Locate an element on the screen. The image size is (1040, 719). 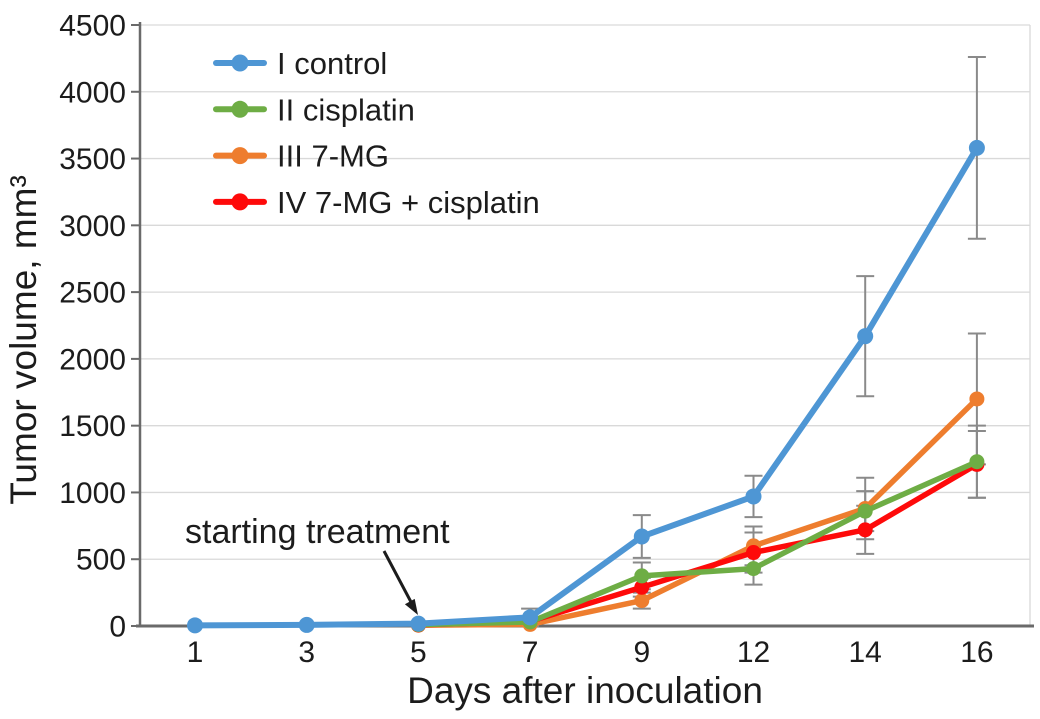
y-tick-label-4000: 4000 is located at coordinates (92, 92).